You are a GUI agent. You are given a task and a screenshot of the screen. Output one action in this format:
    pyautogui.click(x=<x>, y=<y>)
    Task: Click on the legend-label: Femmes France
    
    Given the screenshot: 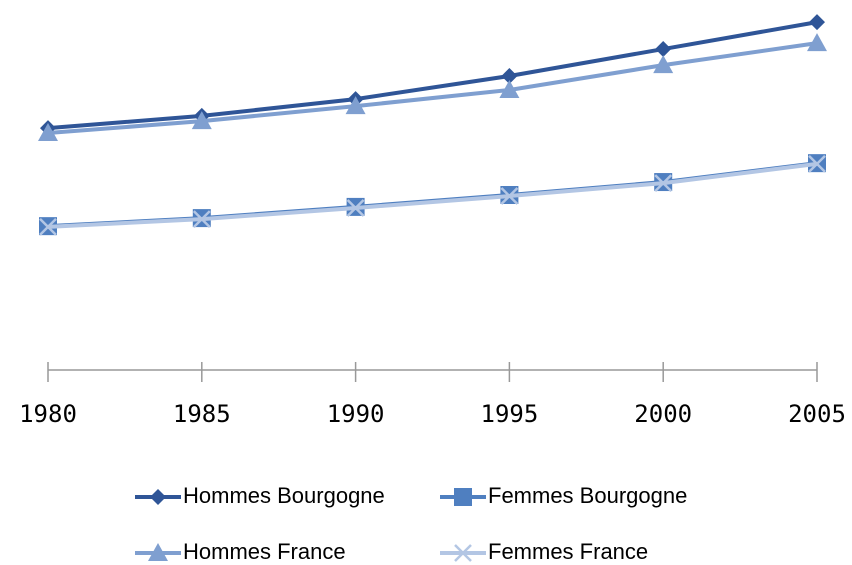 What is the action you would take?
    pyautogui.click(x=568, y=551)
    